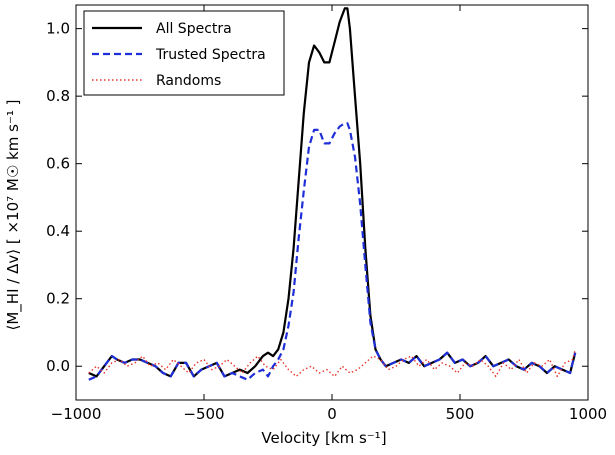 The image size is (615, 455). What do you see at coordinates (588, 414) in the screenshot?
I see `x-tick-label: 1000` at bounding box center [588, 414].